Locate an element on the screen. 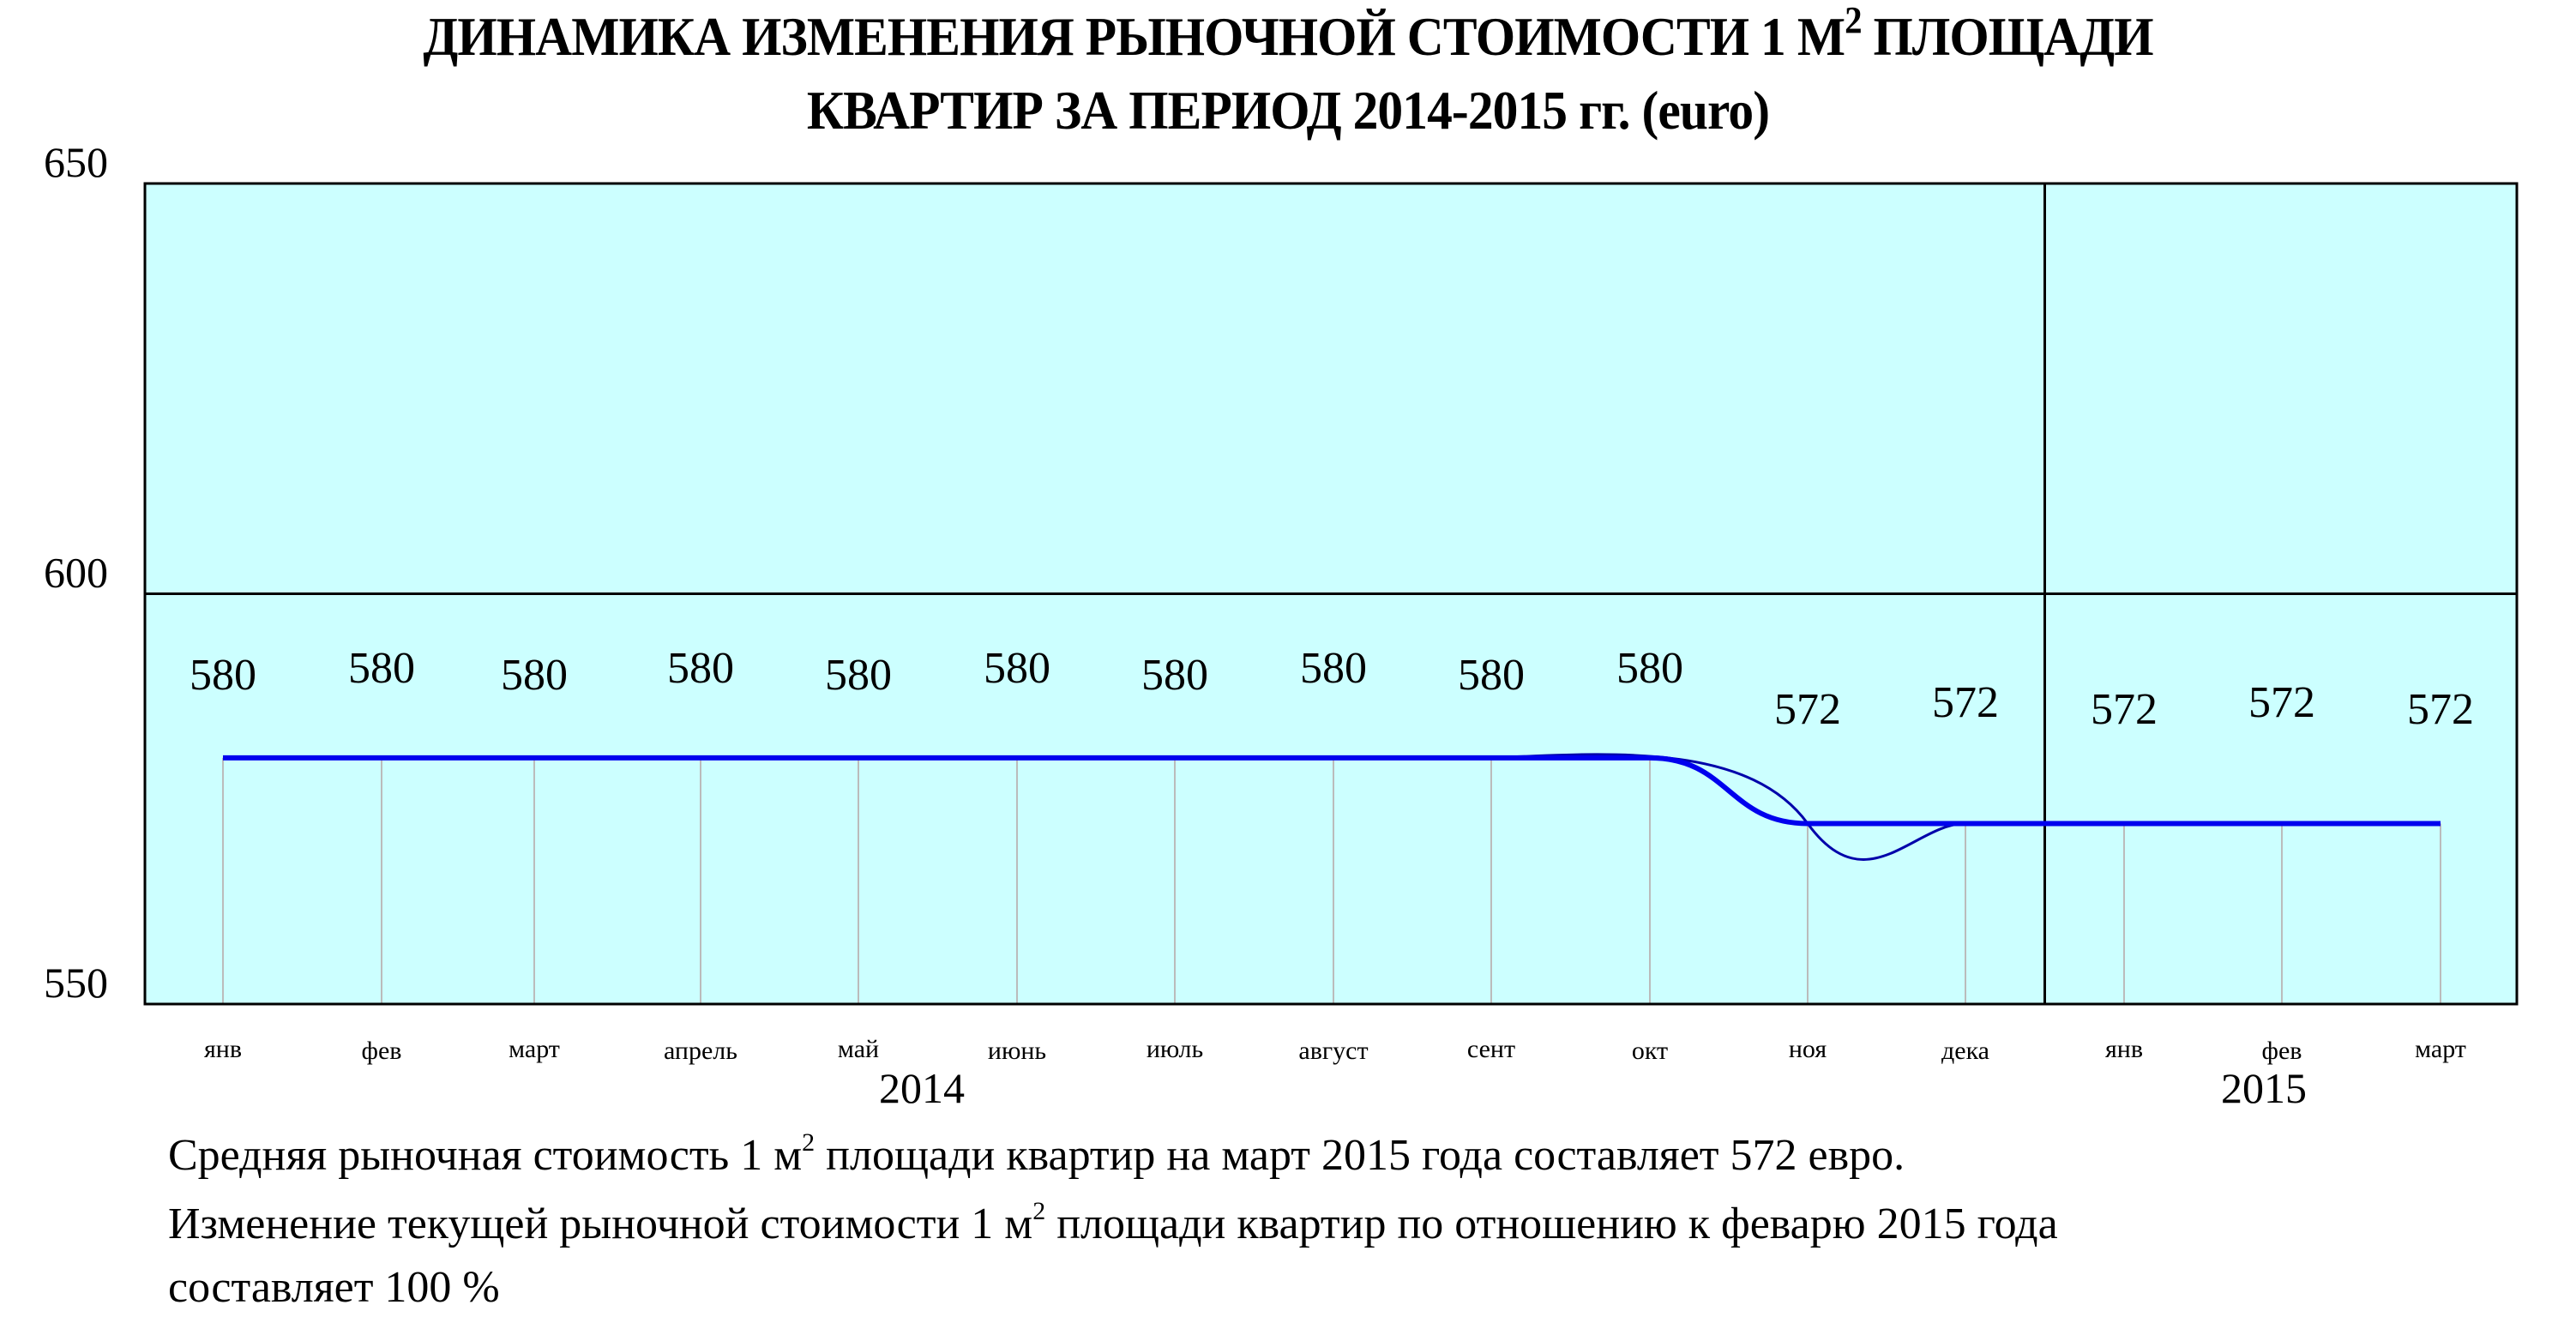 This screenshot has width=2576, height=1317. year-labels: 2014 2015 is located at coordinates (1593, 1088).